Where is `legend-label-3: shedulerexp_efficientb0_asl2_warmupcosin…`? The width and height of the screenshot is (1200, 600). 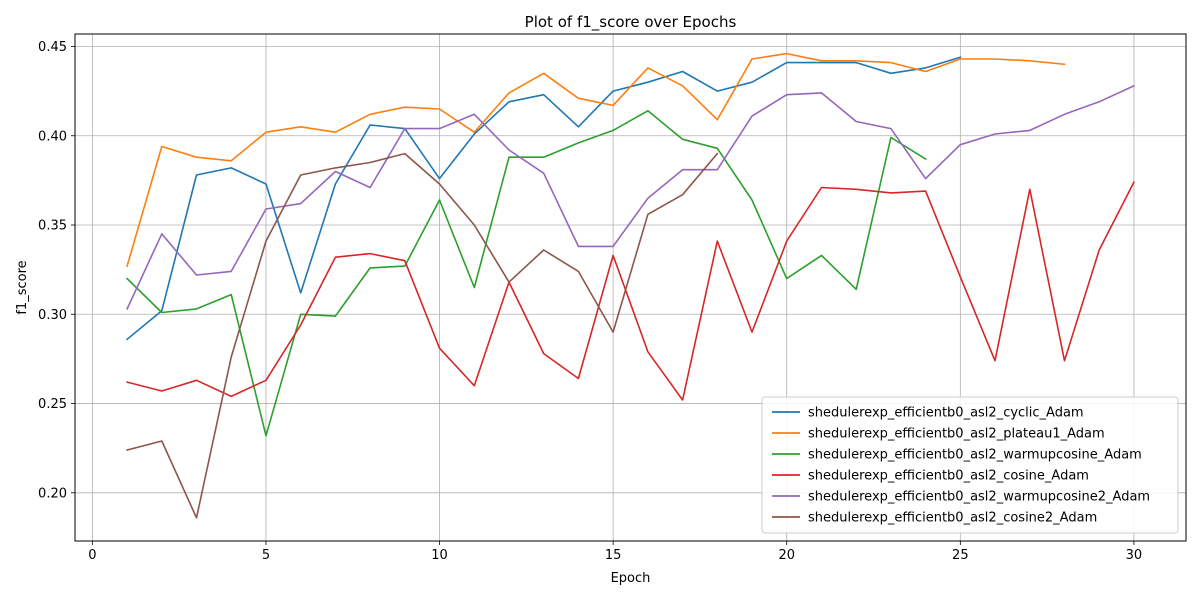
legend-label-3: shedulerexp_efficientb0_asl2_warmupcosin… is located at coordinates (975, 455).